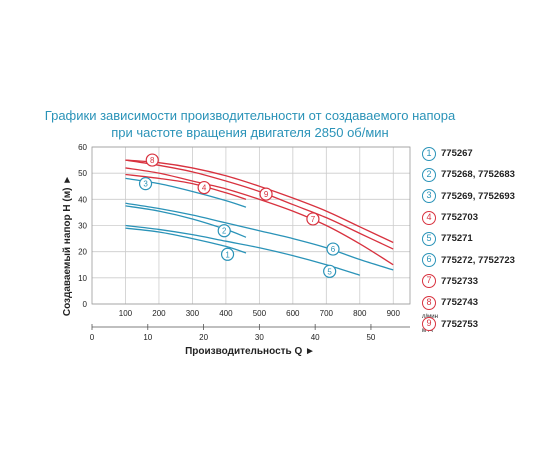 The width and height of the screenshot is (560, 460). I want to click on legend-marker-5: 5, so click(429, 238).